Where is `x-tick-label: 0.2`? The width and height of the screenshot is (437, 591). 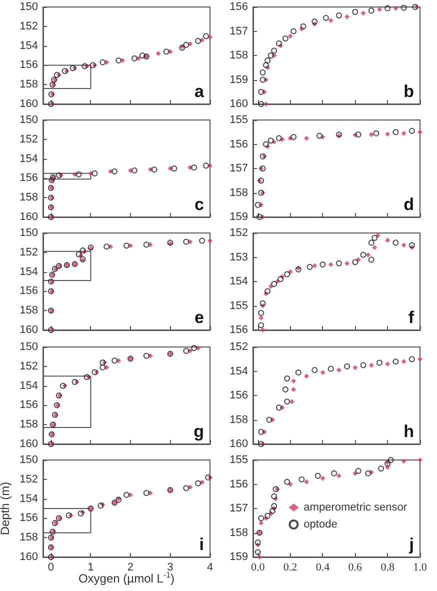 x-tick-label: 0.2 is located at coordinates (290, 568).